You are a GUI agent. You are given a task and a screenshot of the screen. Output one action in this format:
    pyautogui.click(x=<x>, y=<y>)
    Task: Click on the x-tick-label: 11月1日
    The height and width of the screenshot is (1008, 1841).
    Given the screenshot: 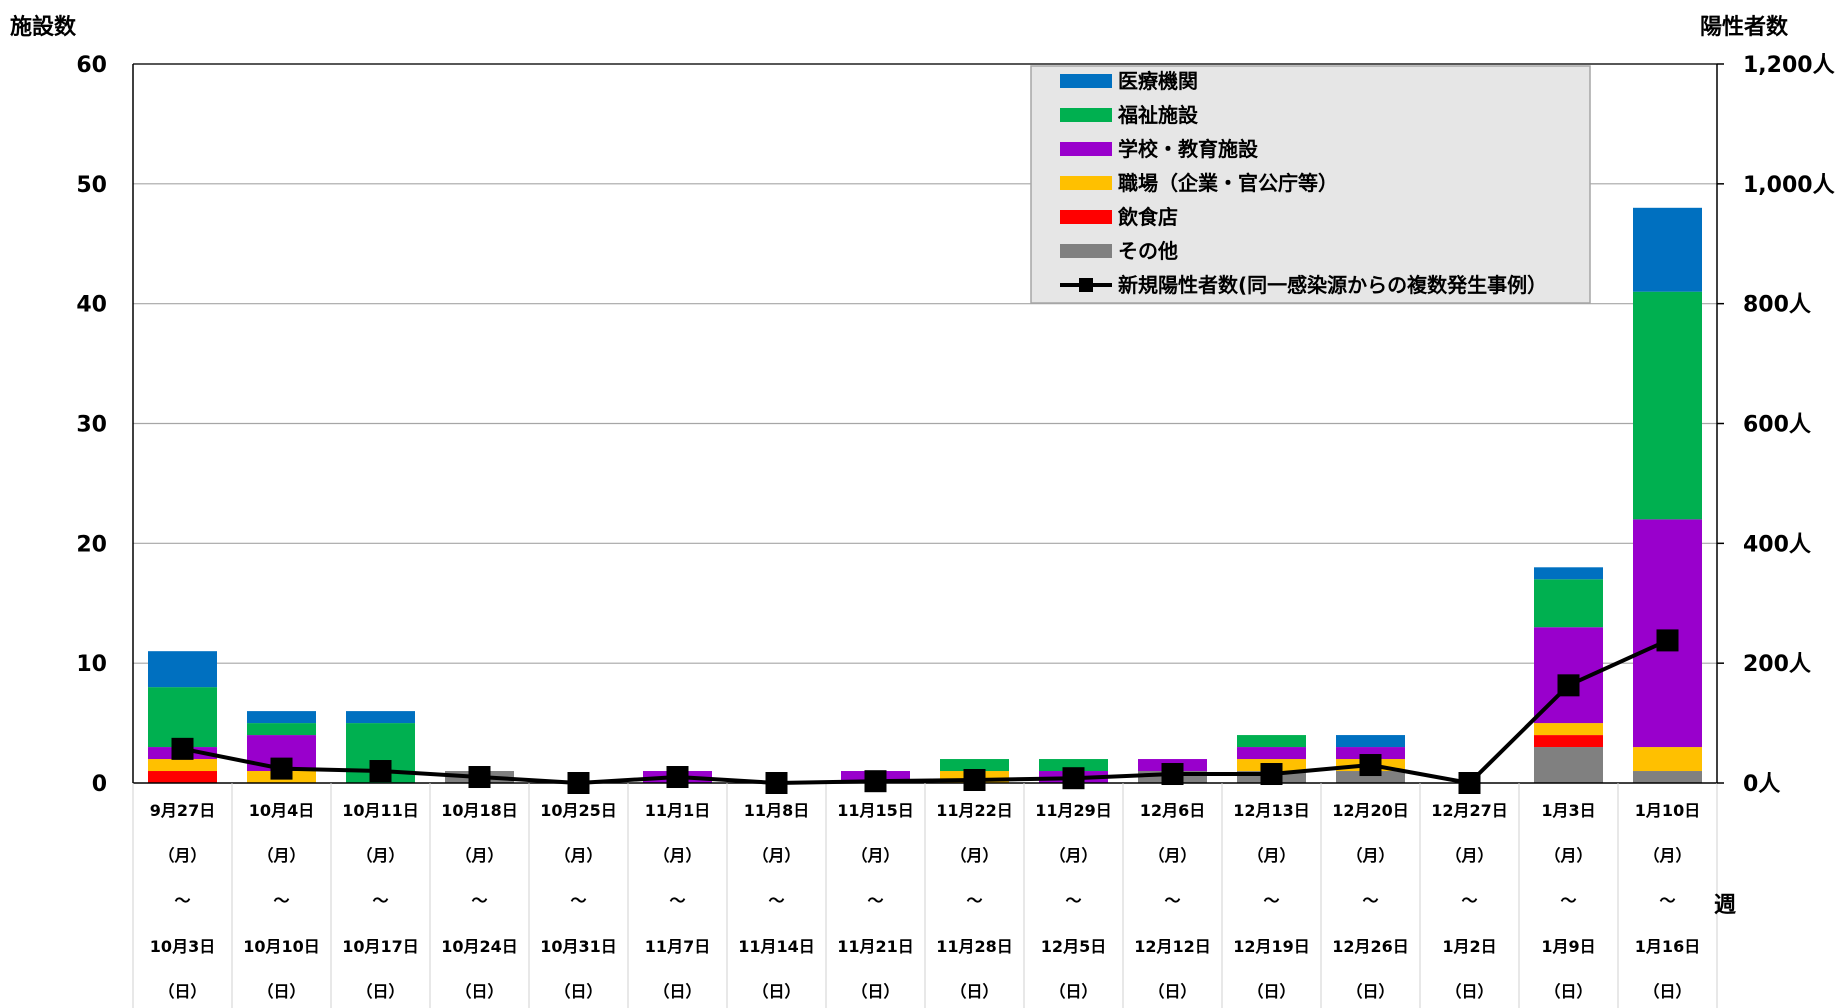 What is the action you would take?
    pyautogui.click(x=677, y=810)
    